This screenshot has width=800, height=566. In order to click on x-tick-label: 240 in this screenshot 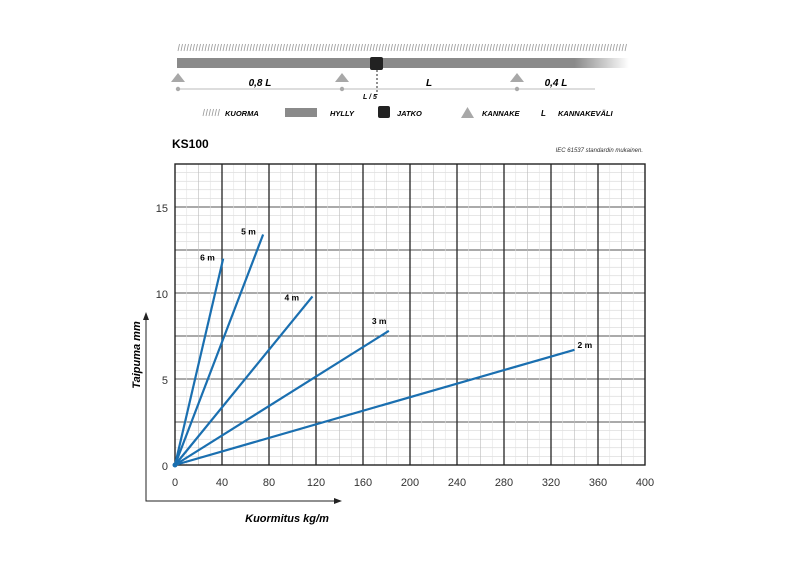, I will do `click(457, 483)`.